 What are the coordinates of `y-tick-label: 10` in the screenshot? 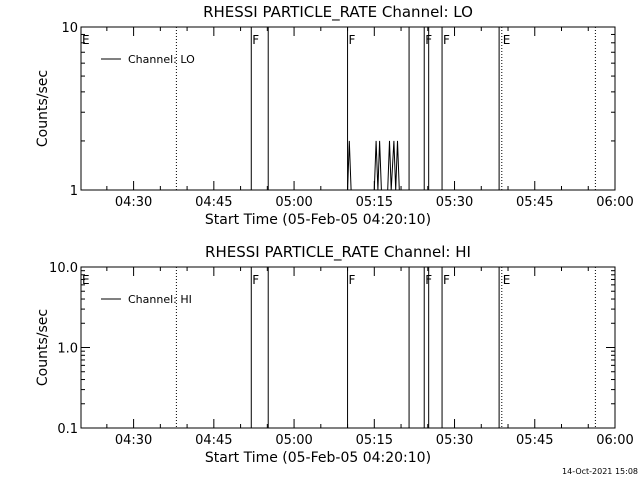 It's located at (69, 28).